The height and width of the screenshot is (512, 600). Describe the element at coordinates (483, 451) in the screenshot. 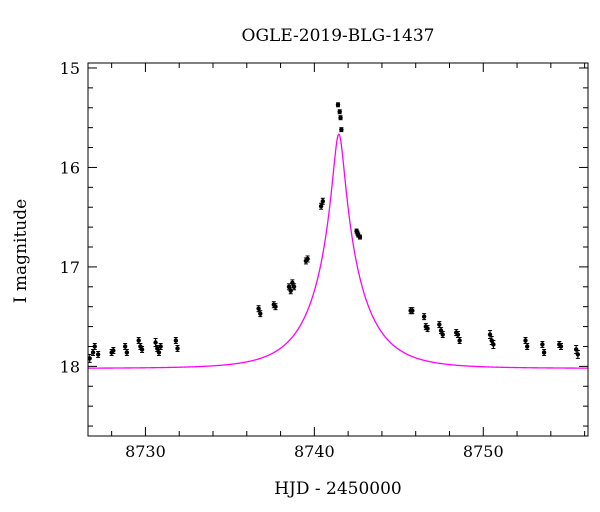

I see `x-tick-label: 8750` at that location.